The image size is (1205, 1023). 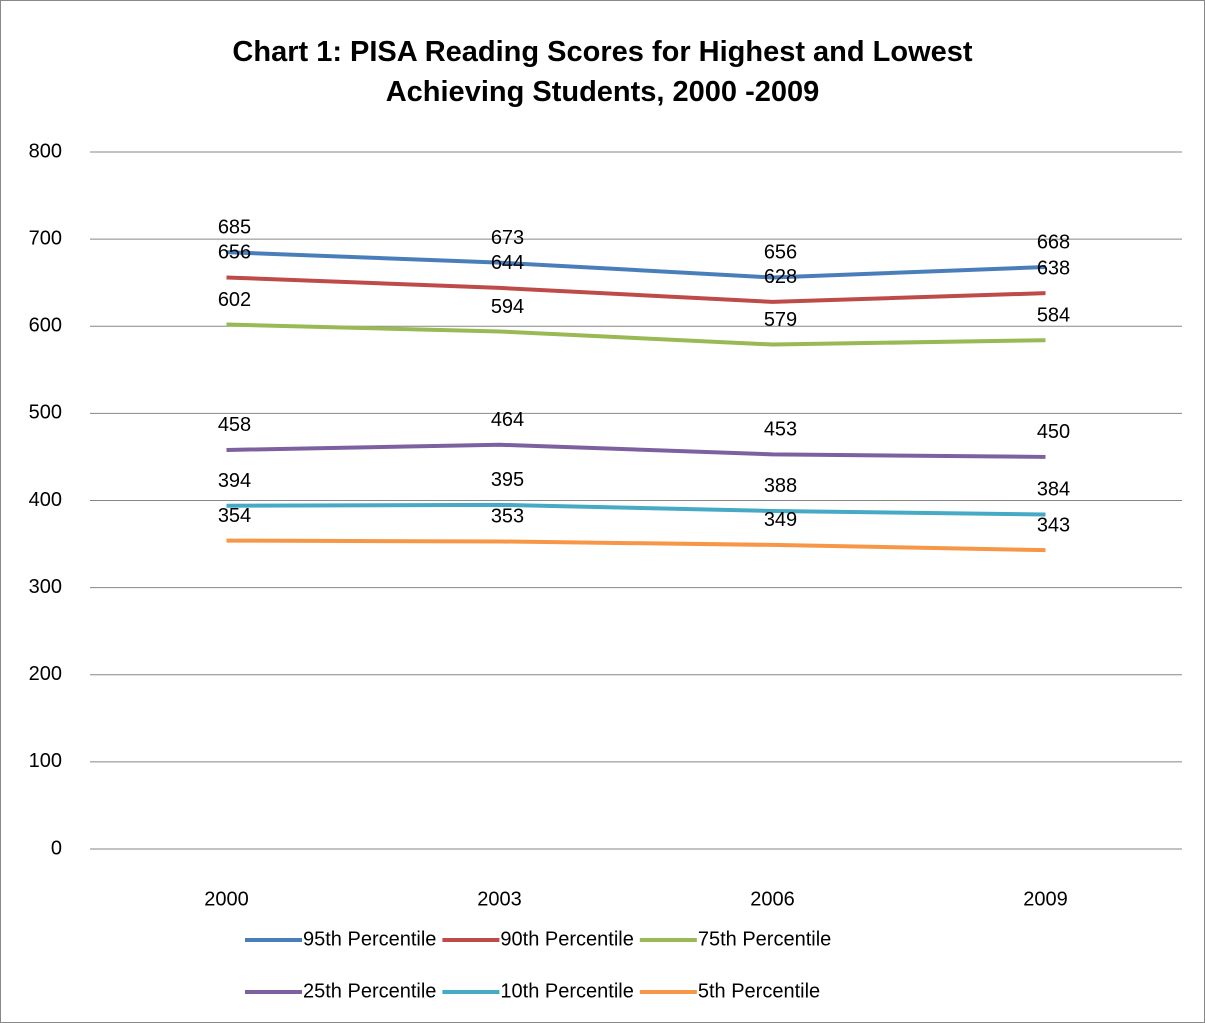 I want to click on y-tick-label: 0, so click(x=56, y=848).